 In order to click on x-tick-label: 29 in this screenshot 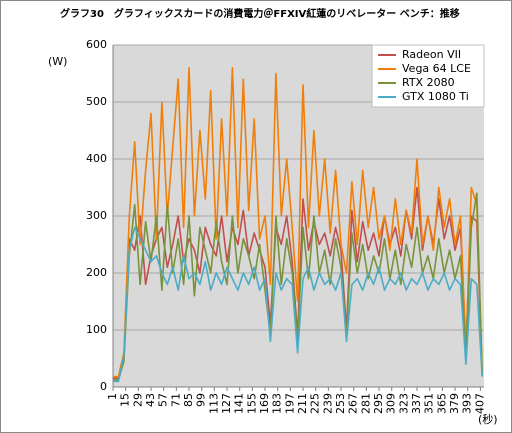, I will do `click(137, 400)`.